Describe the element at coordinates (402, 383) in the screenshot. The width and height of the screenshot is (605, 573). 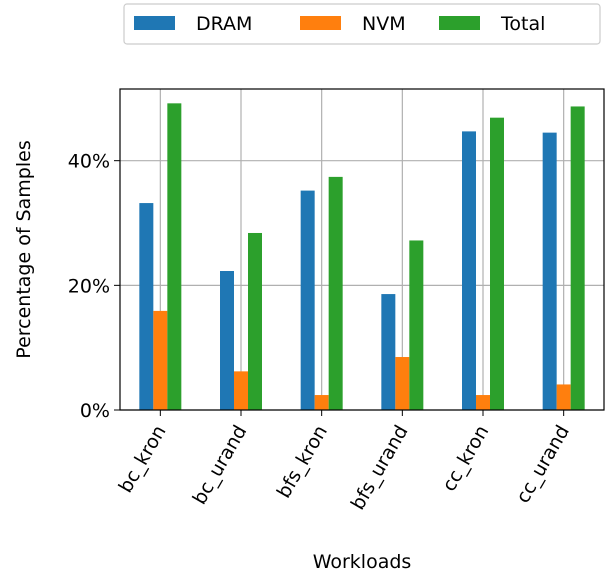
I see `bar-nvm-bfs_urand` at that location.